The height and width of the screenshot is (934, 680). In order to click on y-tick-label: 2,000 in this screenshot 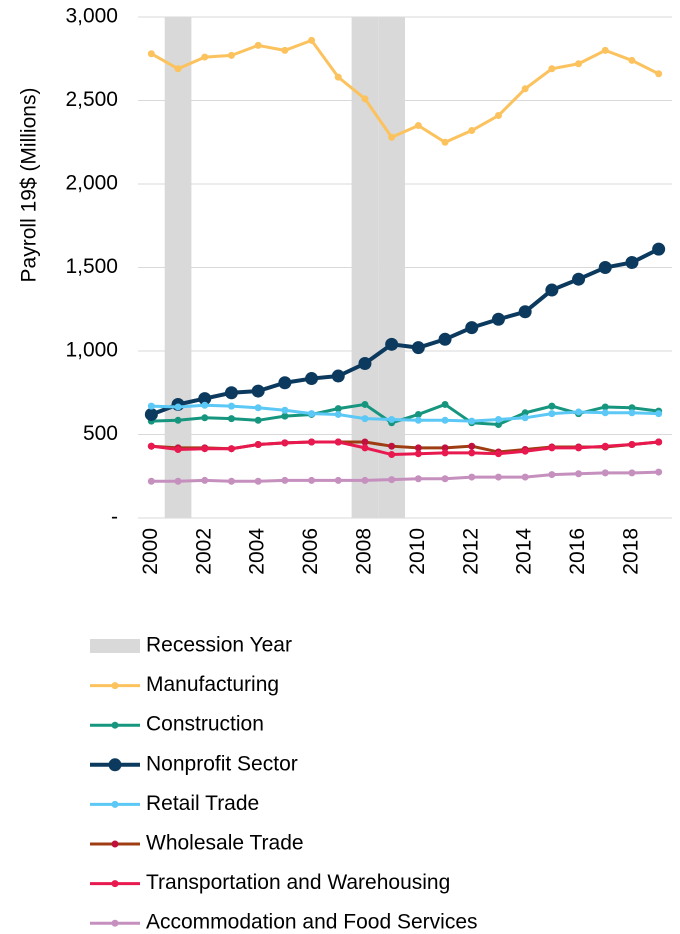, I will do `click(91, 183)`.